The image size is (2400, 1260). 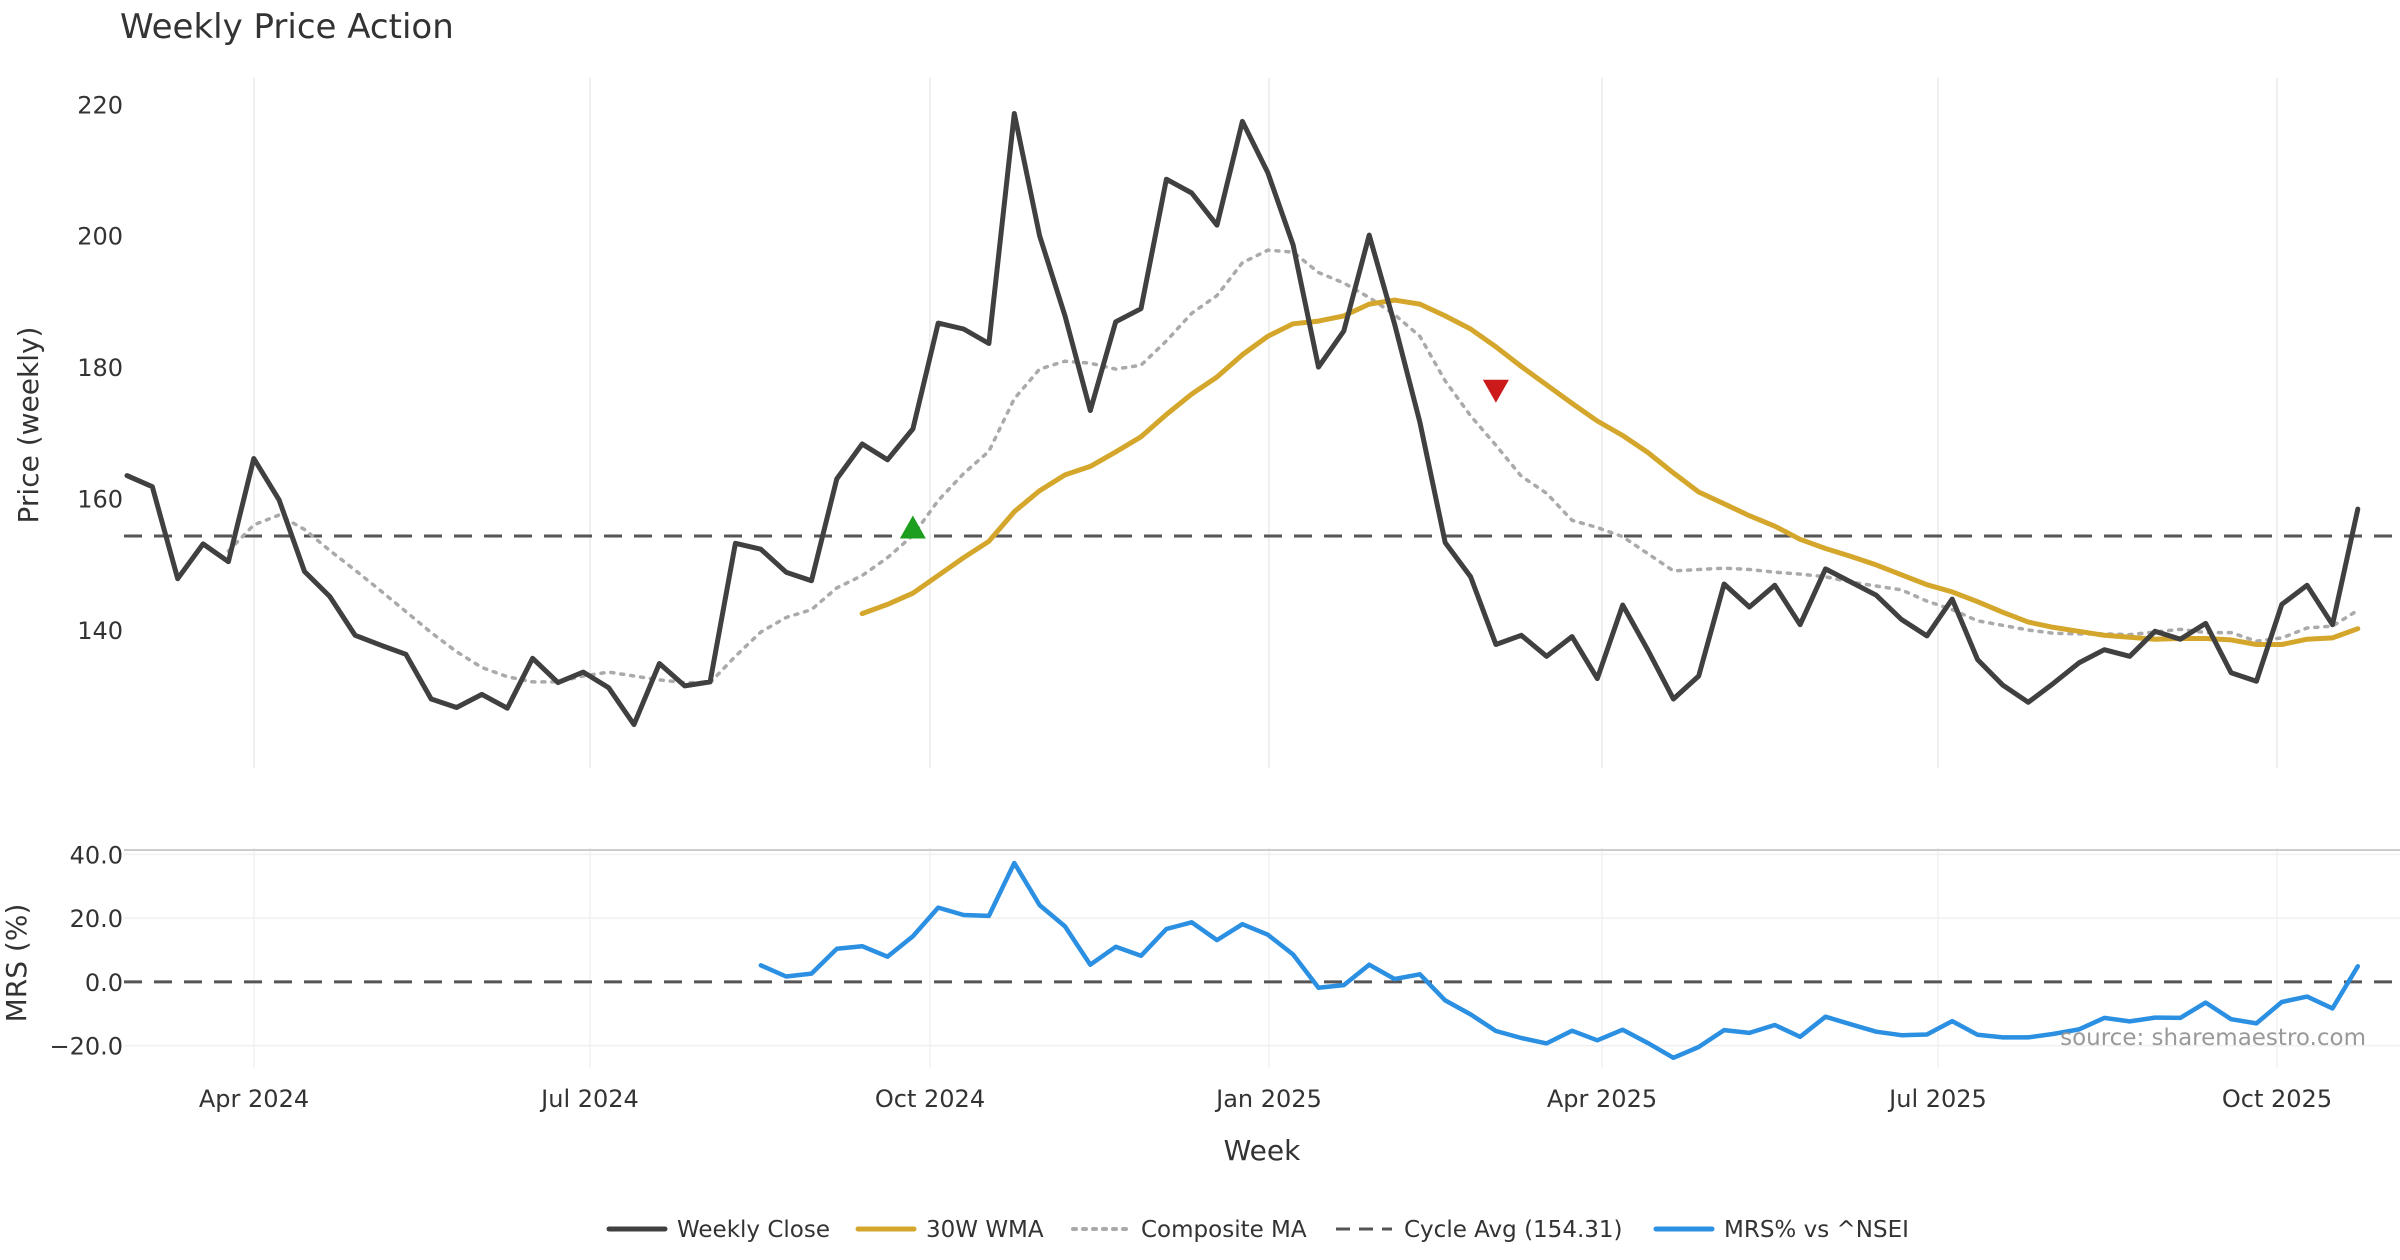 I want to click on price-y-tick-label: 180, so click(x=100, y=368).